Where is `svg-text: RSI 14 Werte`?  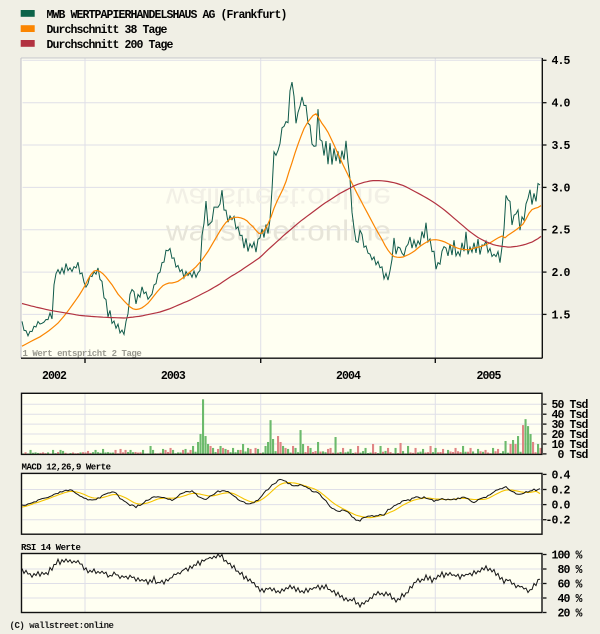
svg-text: RSI 14 Werte is located at coordinates (50, 548).